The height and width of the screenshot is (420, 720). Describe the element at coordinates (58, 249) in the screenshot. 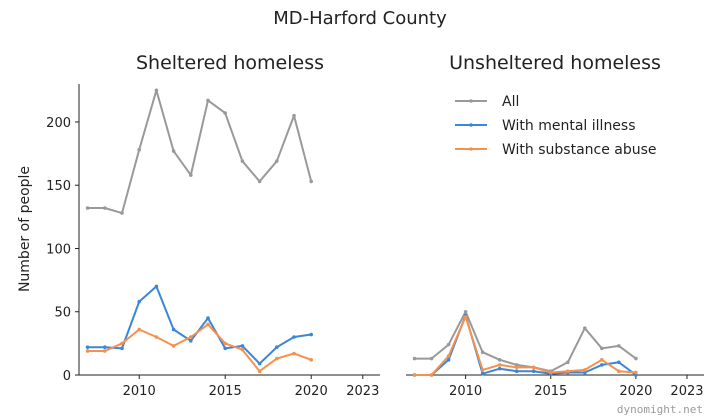

I see `y-tick-label: 100` at that location.